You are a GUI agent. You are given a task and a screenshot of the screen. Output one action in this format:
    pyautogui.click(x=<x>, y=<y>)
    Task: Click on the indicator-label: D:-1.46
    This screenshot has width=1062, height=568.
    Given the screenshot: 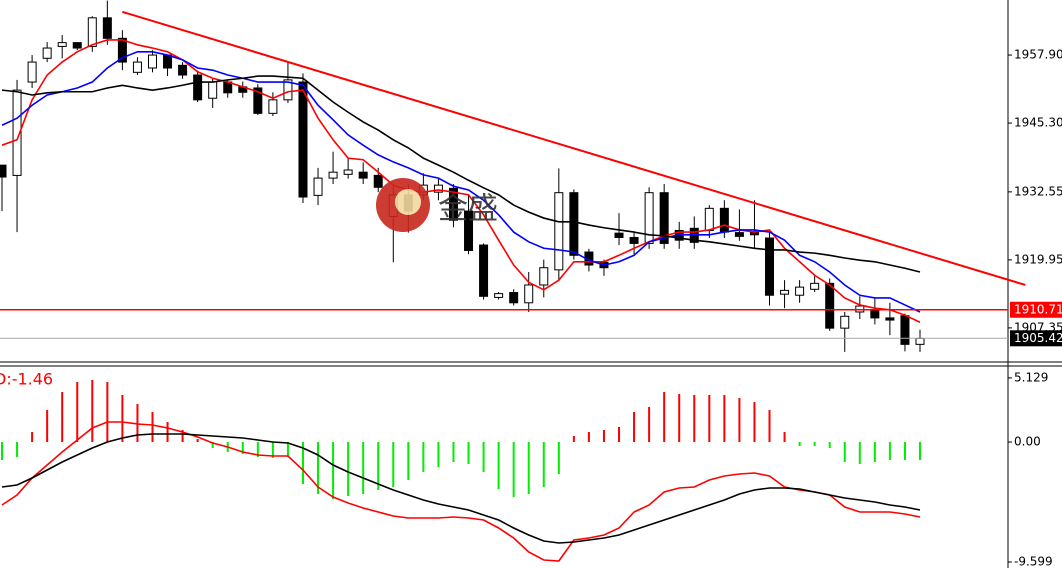 What is the action you would take?
    pyautogui.click(x=26, y=379)
    